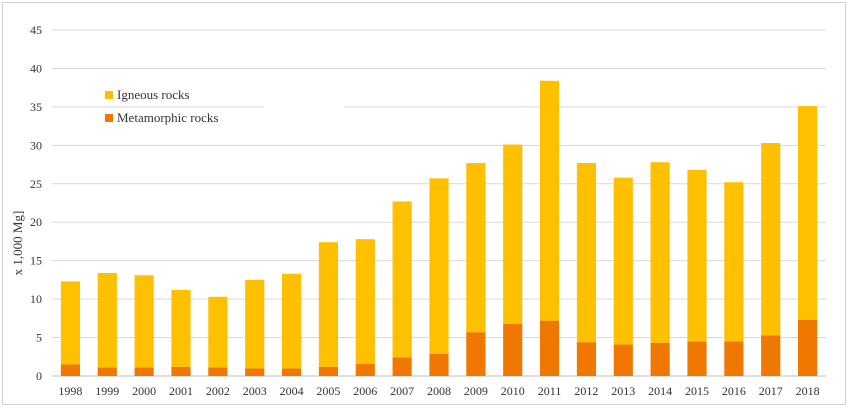 Image resolution: width=850 pixels, height=409 pixels. What do you see at coordinates (107, 371) in the screenshot?
I see `bar-metamorphic-1999` at bounding box center [107, 371].